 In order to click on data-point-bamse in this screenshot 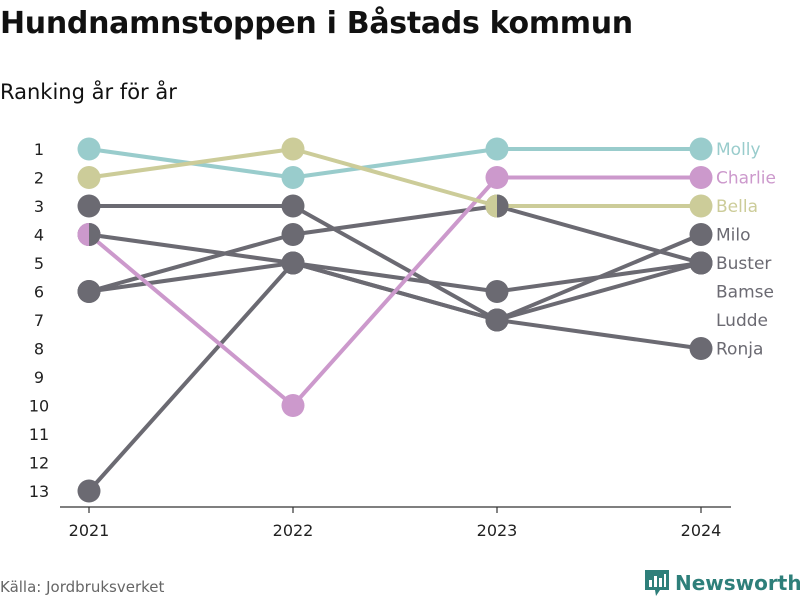, I will do `click(293, 234)`.